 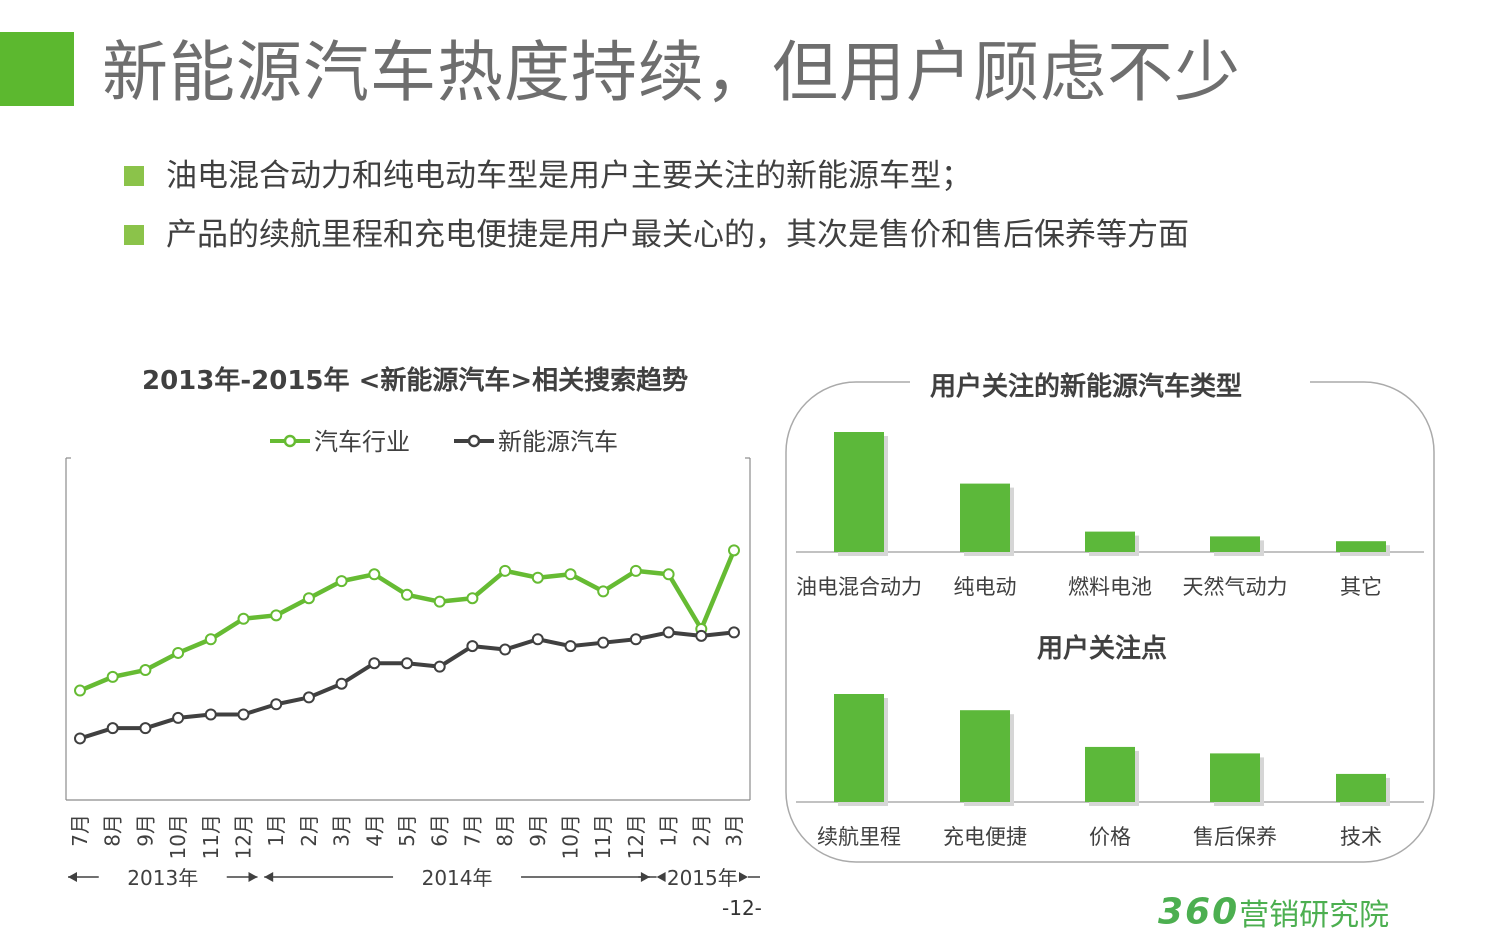 I want to click on x-tick-label: 6月, so click(x=440, y=830).